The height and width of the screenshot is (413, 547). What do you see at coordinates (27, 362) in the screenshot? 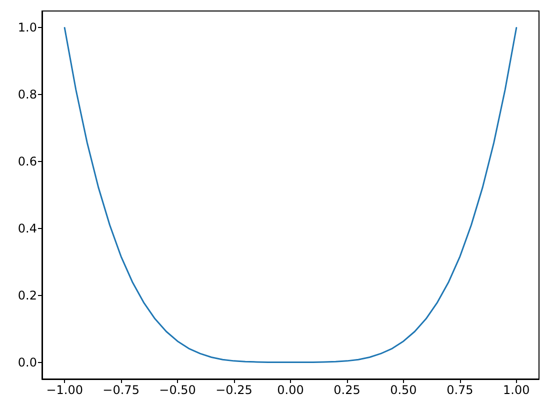
I see `y-tick-label: 0.0` at bounding box center [27, 362].